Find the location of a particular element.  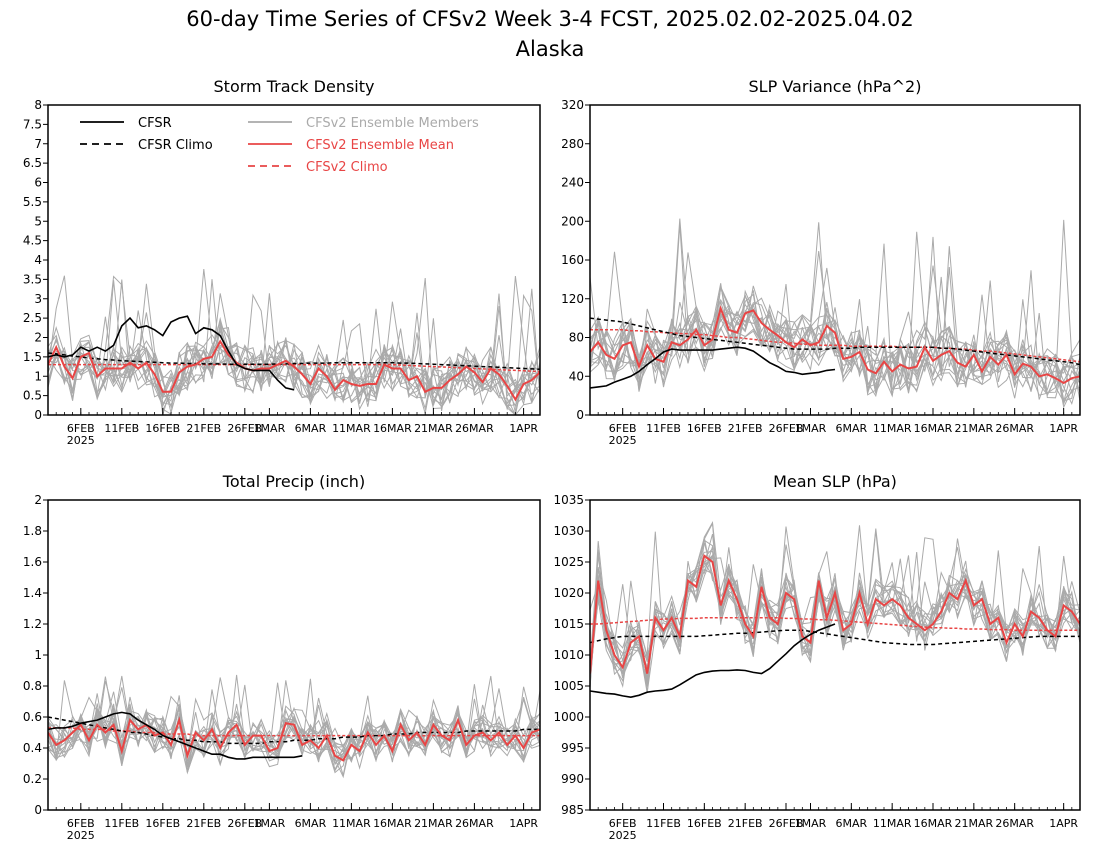

panel-title: Mean SLP (hPa) is located at coordinates (835, 481).